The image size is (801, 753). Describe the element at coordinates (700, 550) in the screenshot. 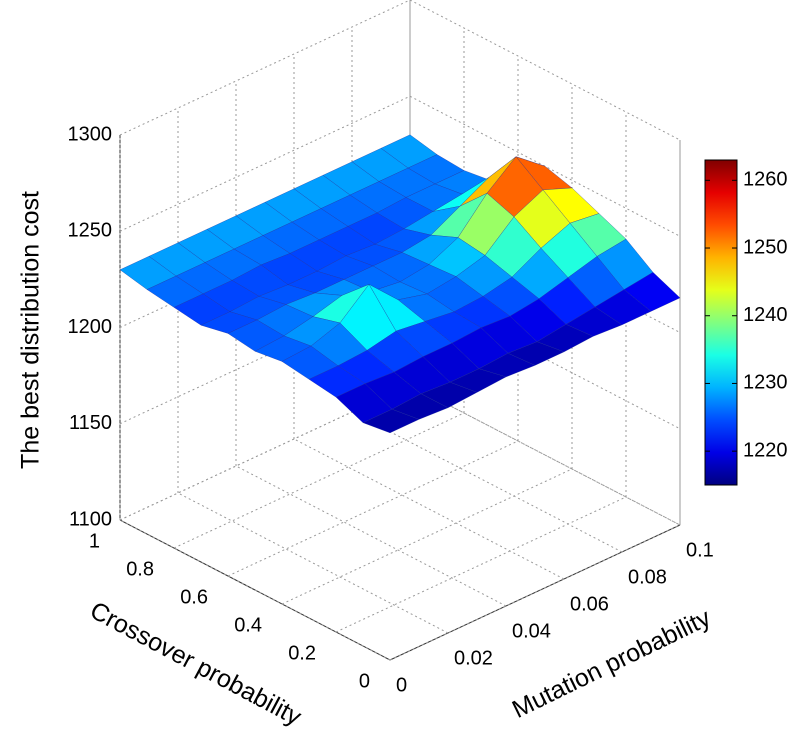

I see `x-tick-label: 0.1` at that location.